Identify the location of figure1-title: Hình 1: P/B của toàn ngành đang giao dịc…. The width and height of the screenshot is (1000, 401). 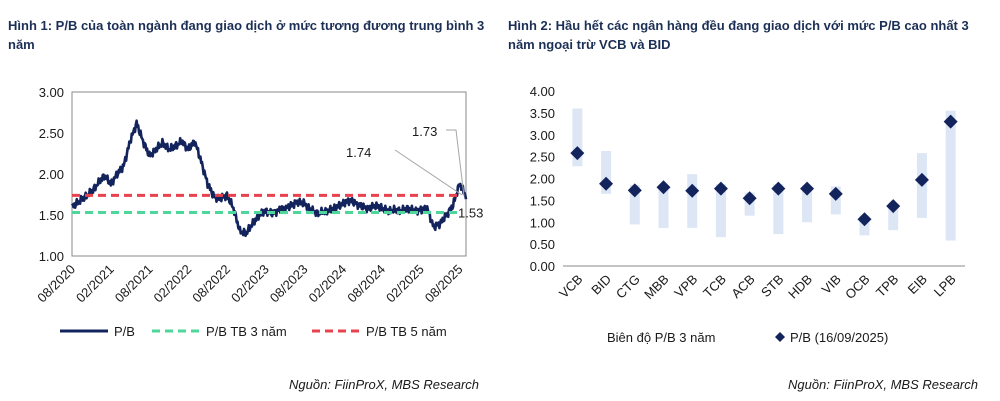
(246, 35).